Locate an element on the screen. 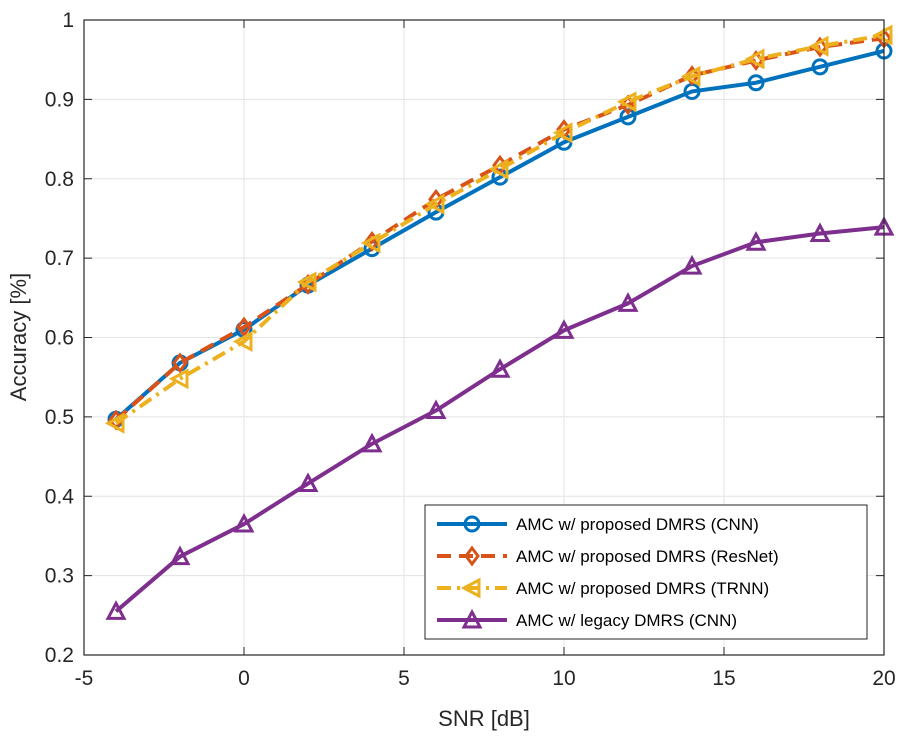 The width and height of the screenshot is (911, 743). x-tick-label: 15 is located at coordinates (723, 678).